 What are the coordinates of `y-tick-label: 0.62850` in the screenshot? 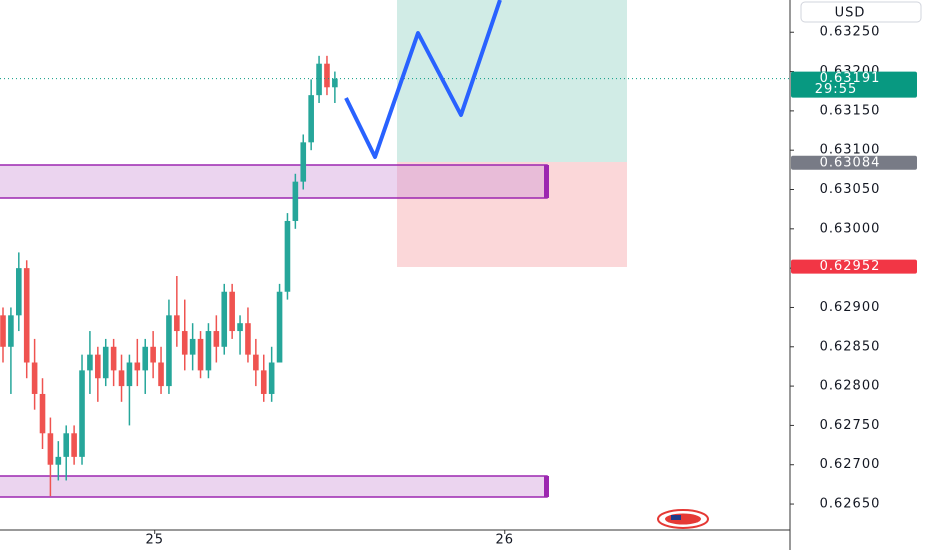 It's located at (850, 346).